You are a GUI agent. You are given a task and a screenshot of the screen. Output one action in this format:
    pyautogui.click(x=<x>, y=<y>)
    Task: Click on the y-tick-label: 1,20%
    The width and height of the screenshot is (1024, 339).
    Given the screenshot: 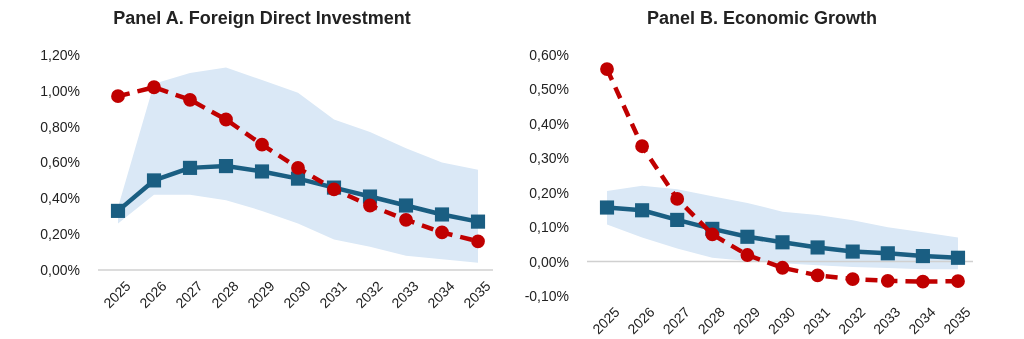 What is the action you would take?
    pyautogui.click(x=60, y=54)
    